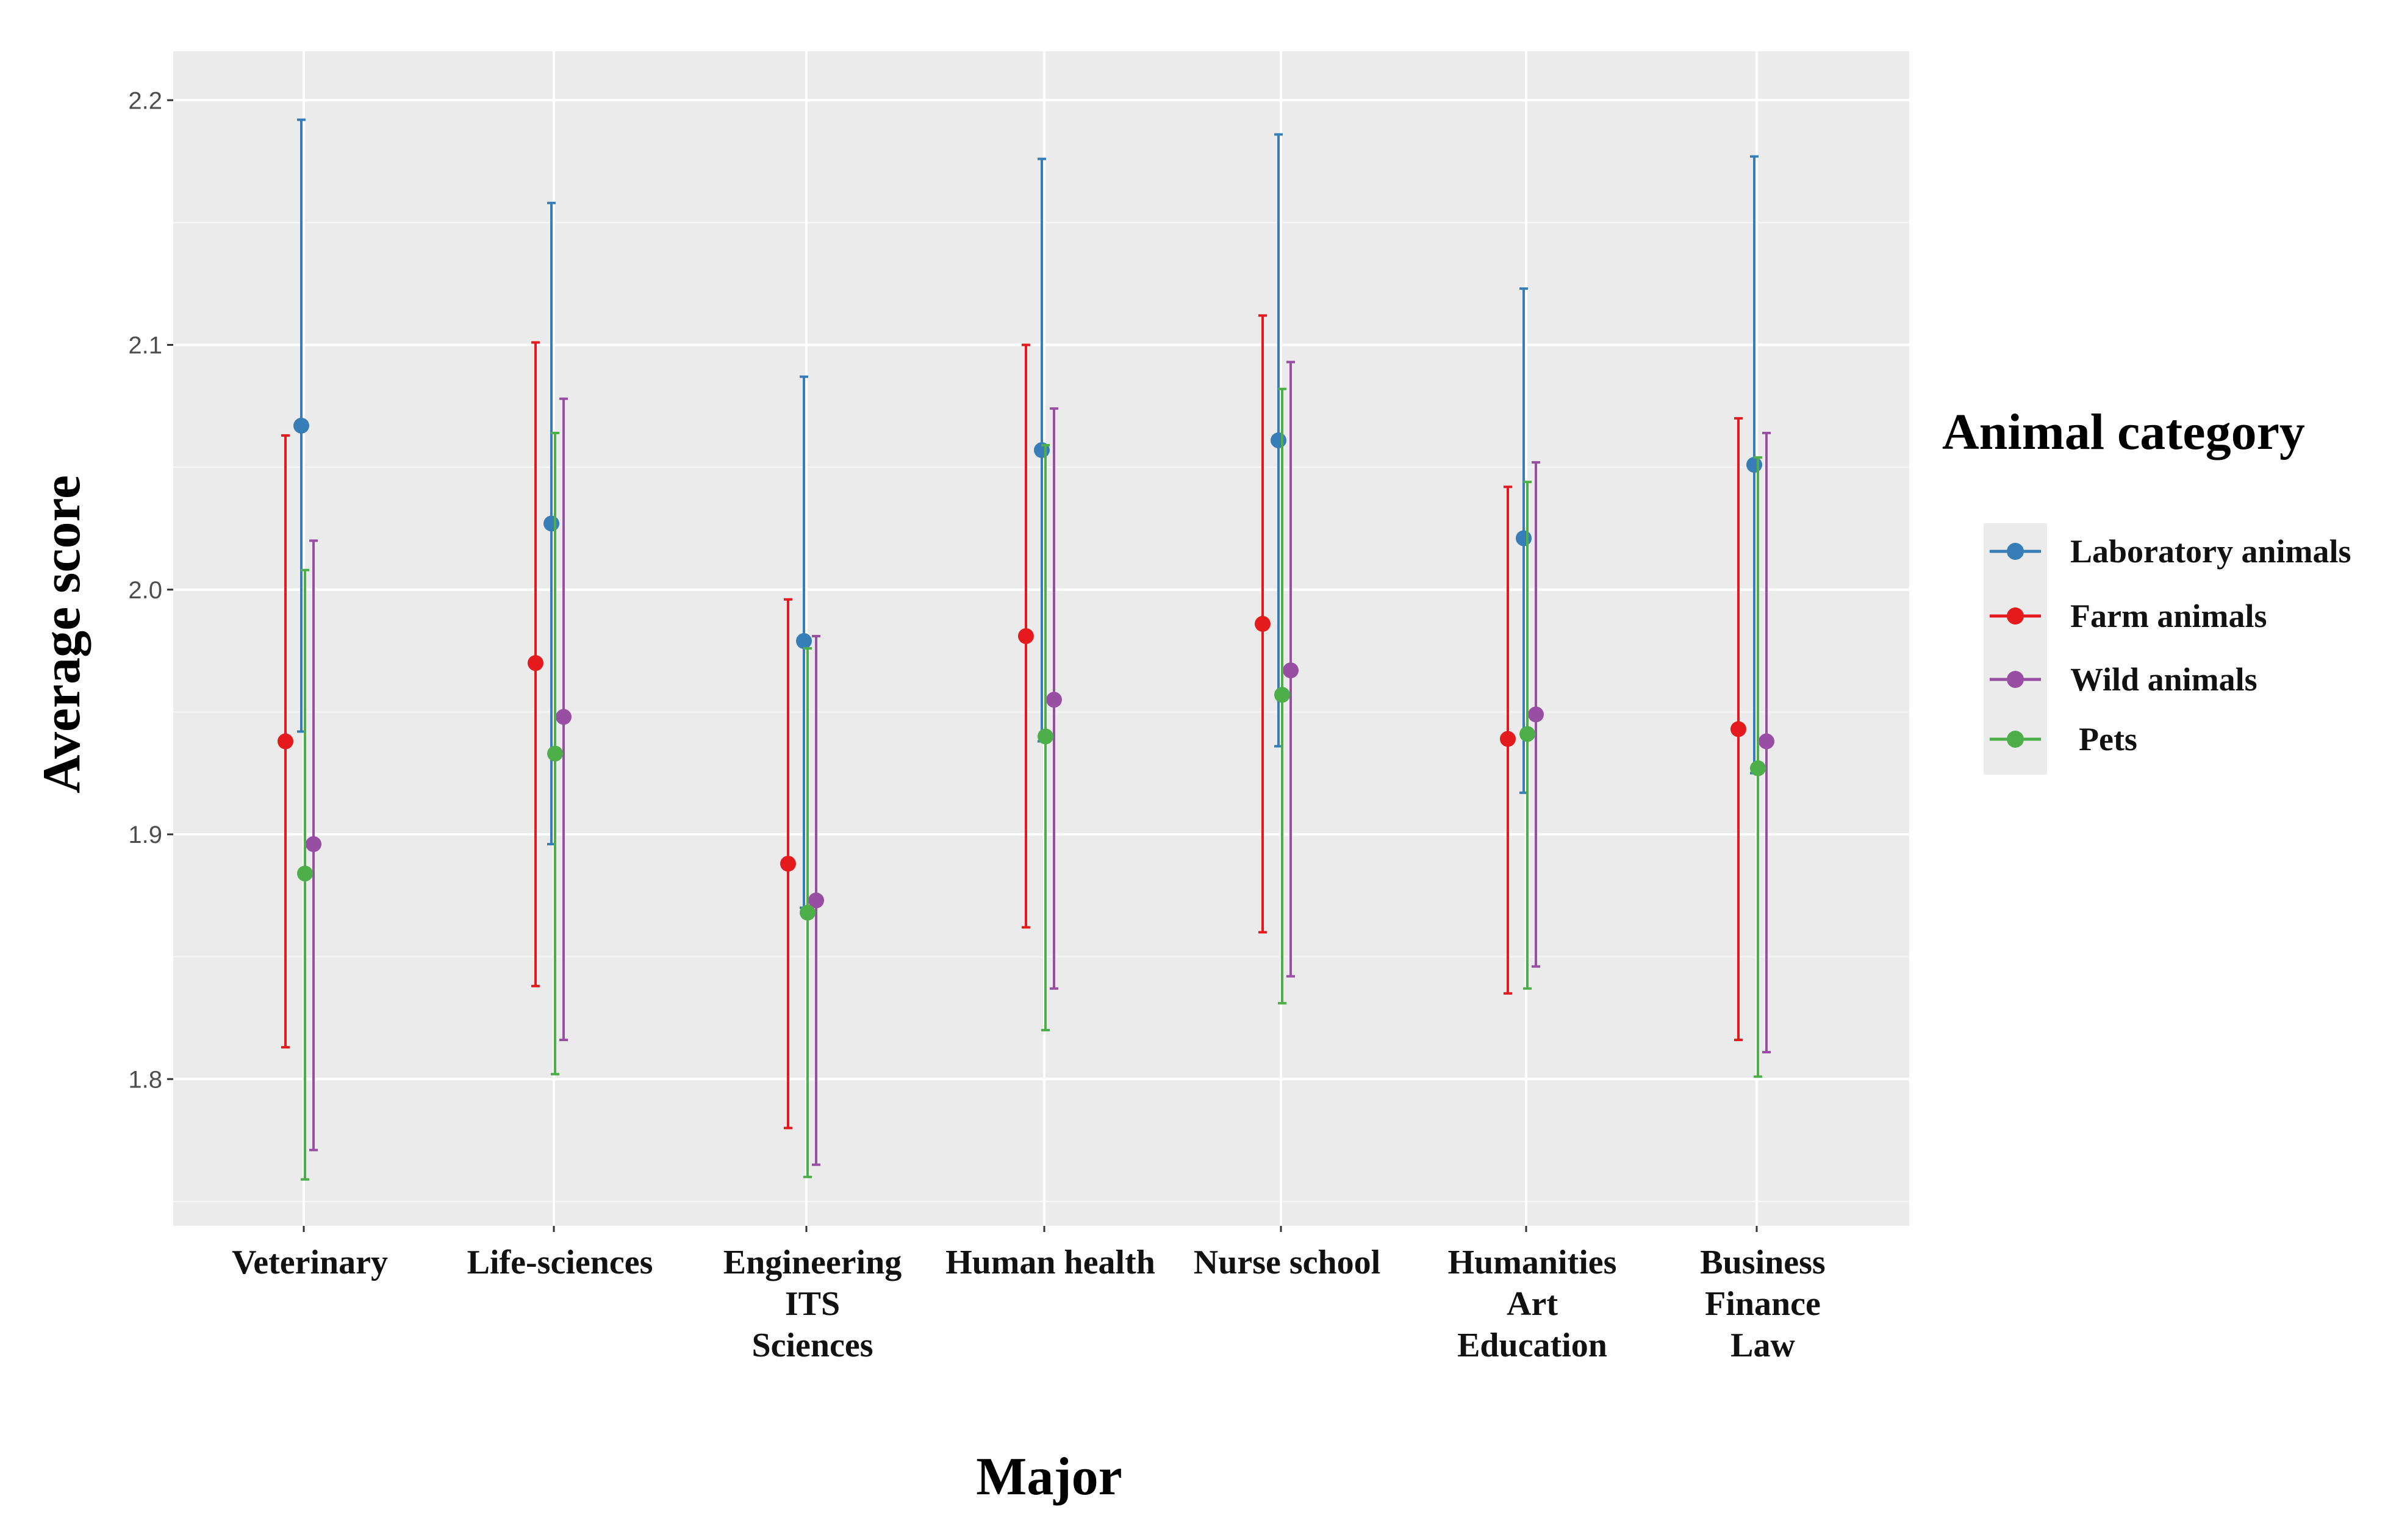  I want to click on y-tick-label: 1.9, so click(145, 835).